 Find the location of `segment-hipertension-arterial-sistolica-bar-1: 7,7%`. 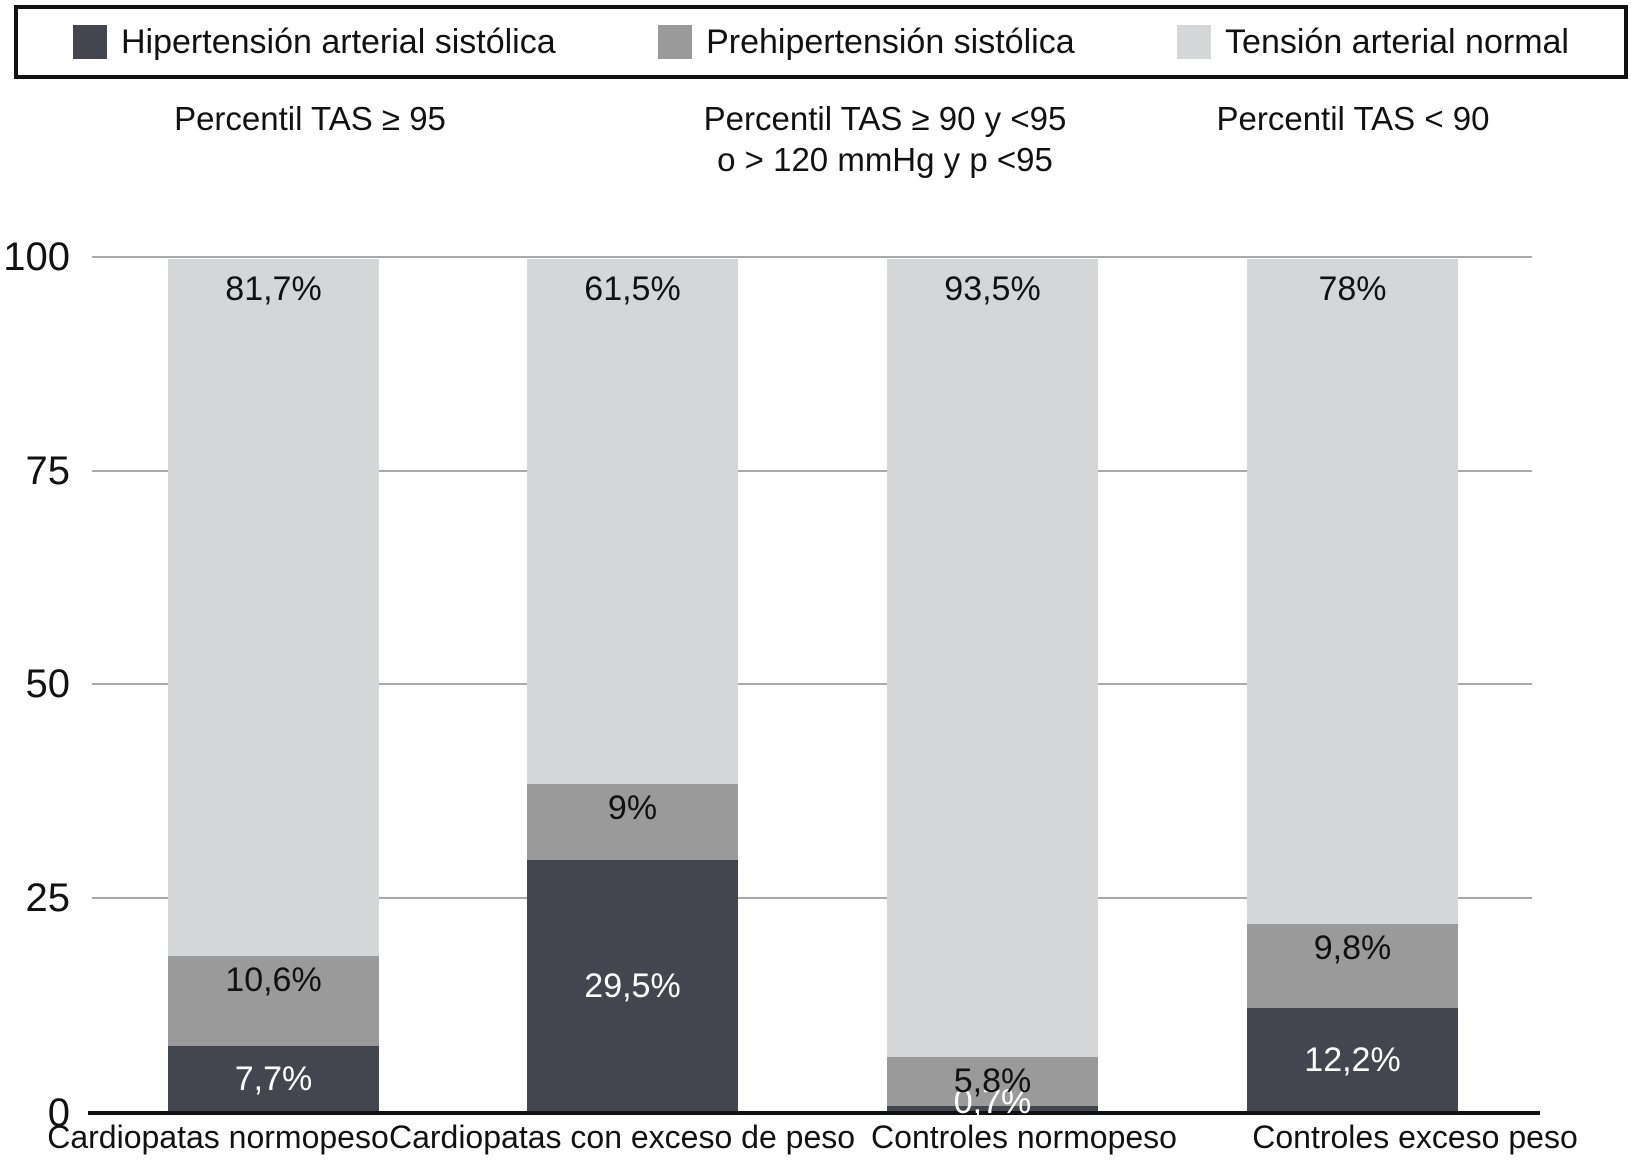

segment-hipertension-arterial-sistolica-bar-1: 7,7% is located at coordinates (273, 1079).